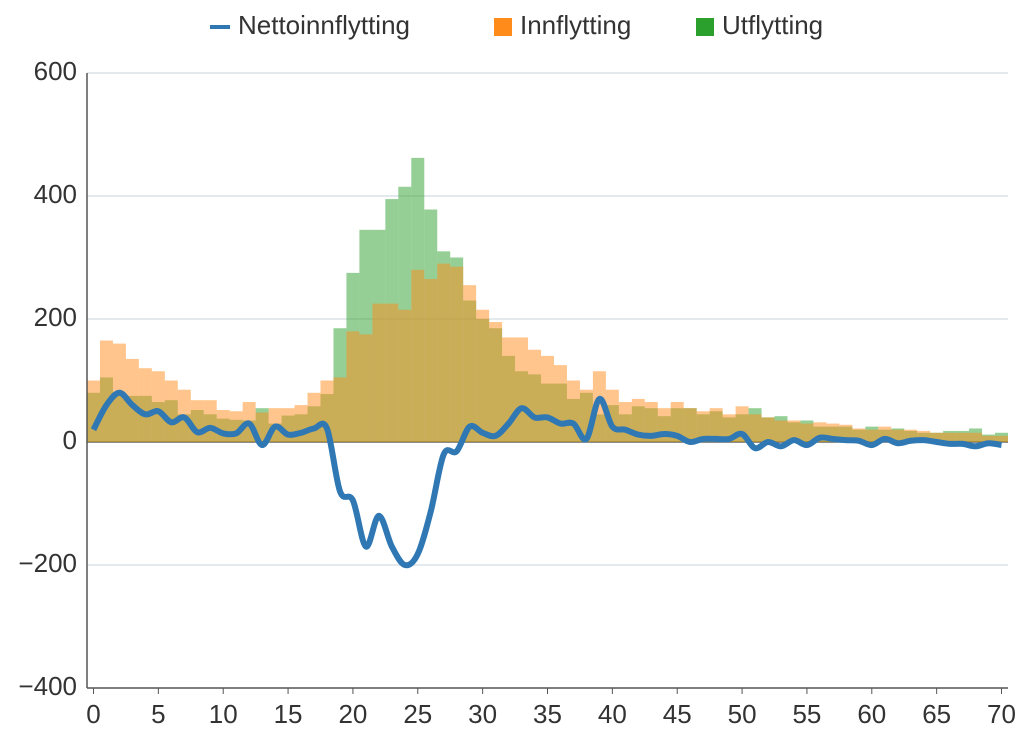 This screenshot has height=729, width=1021. Describe the element at coordinates (871, 714) in the screenshot. I see `x-tick-label: 60` at that location.